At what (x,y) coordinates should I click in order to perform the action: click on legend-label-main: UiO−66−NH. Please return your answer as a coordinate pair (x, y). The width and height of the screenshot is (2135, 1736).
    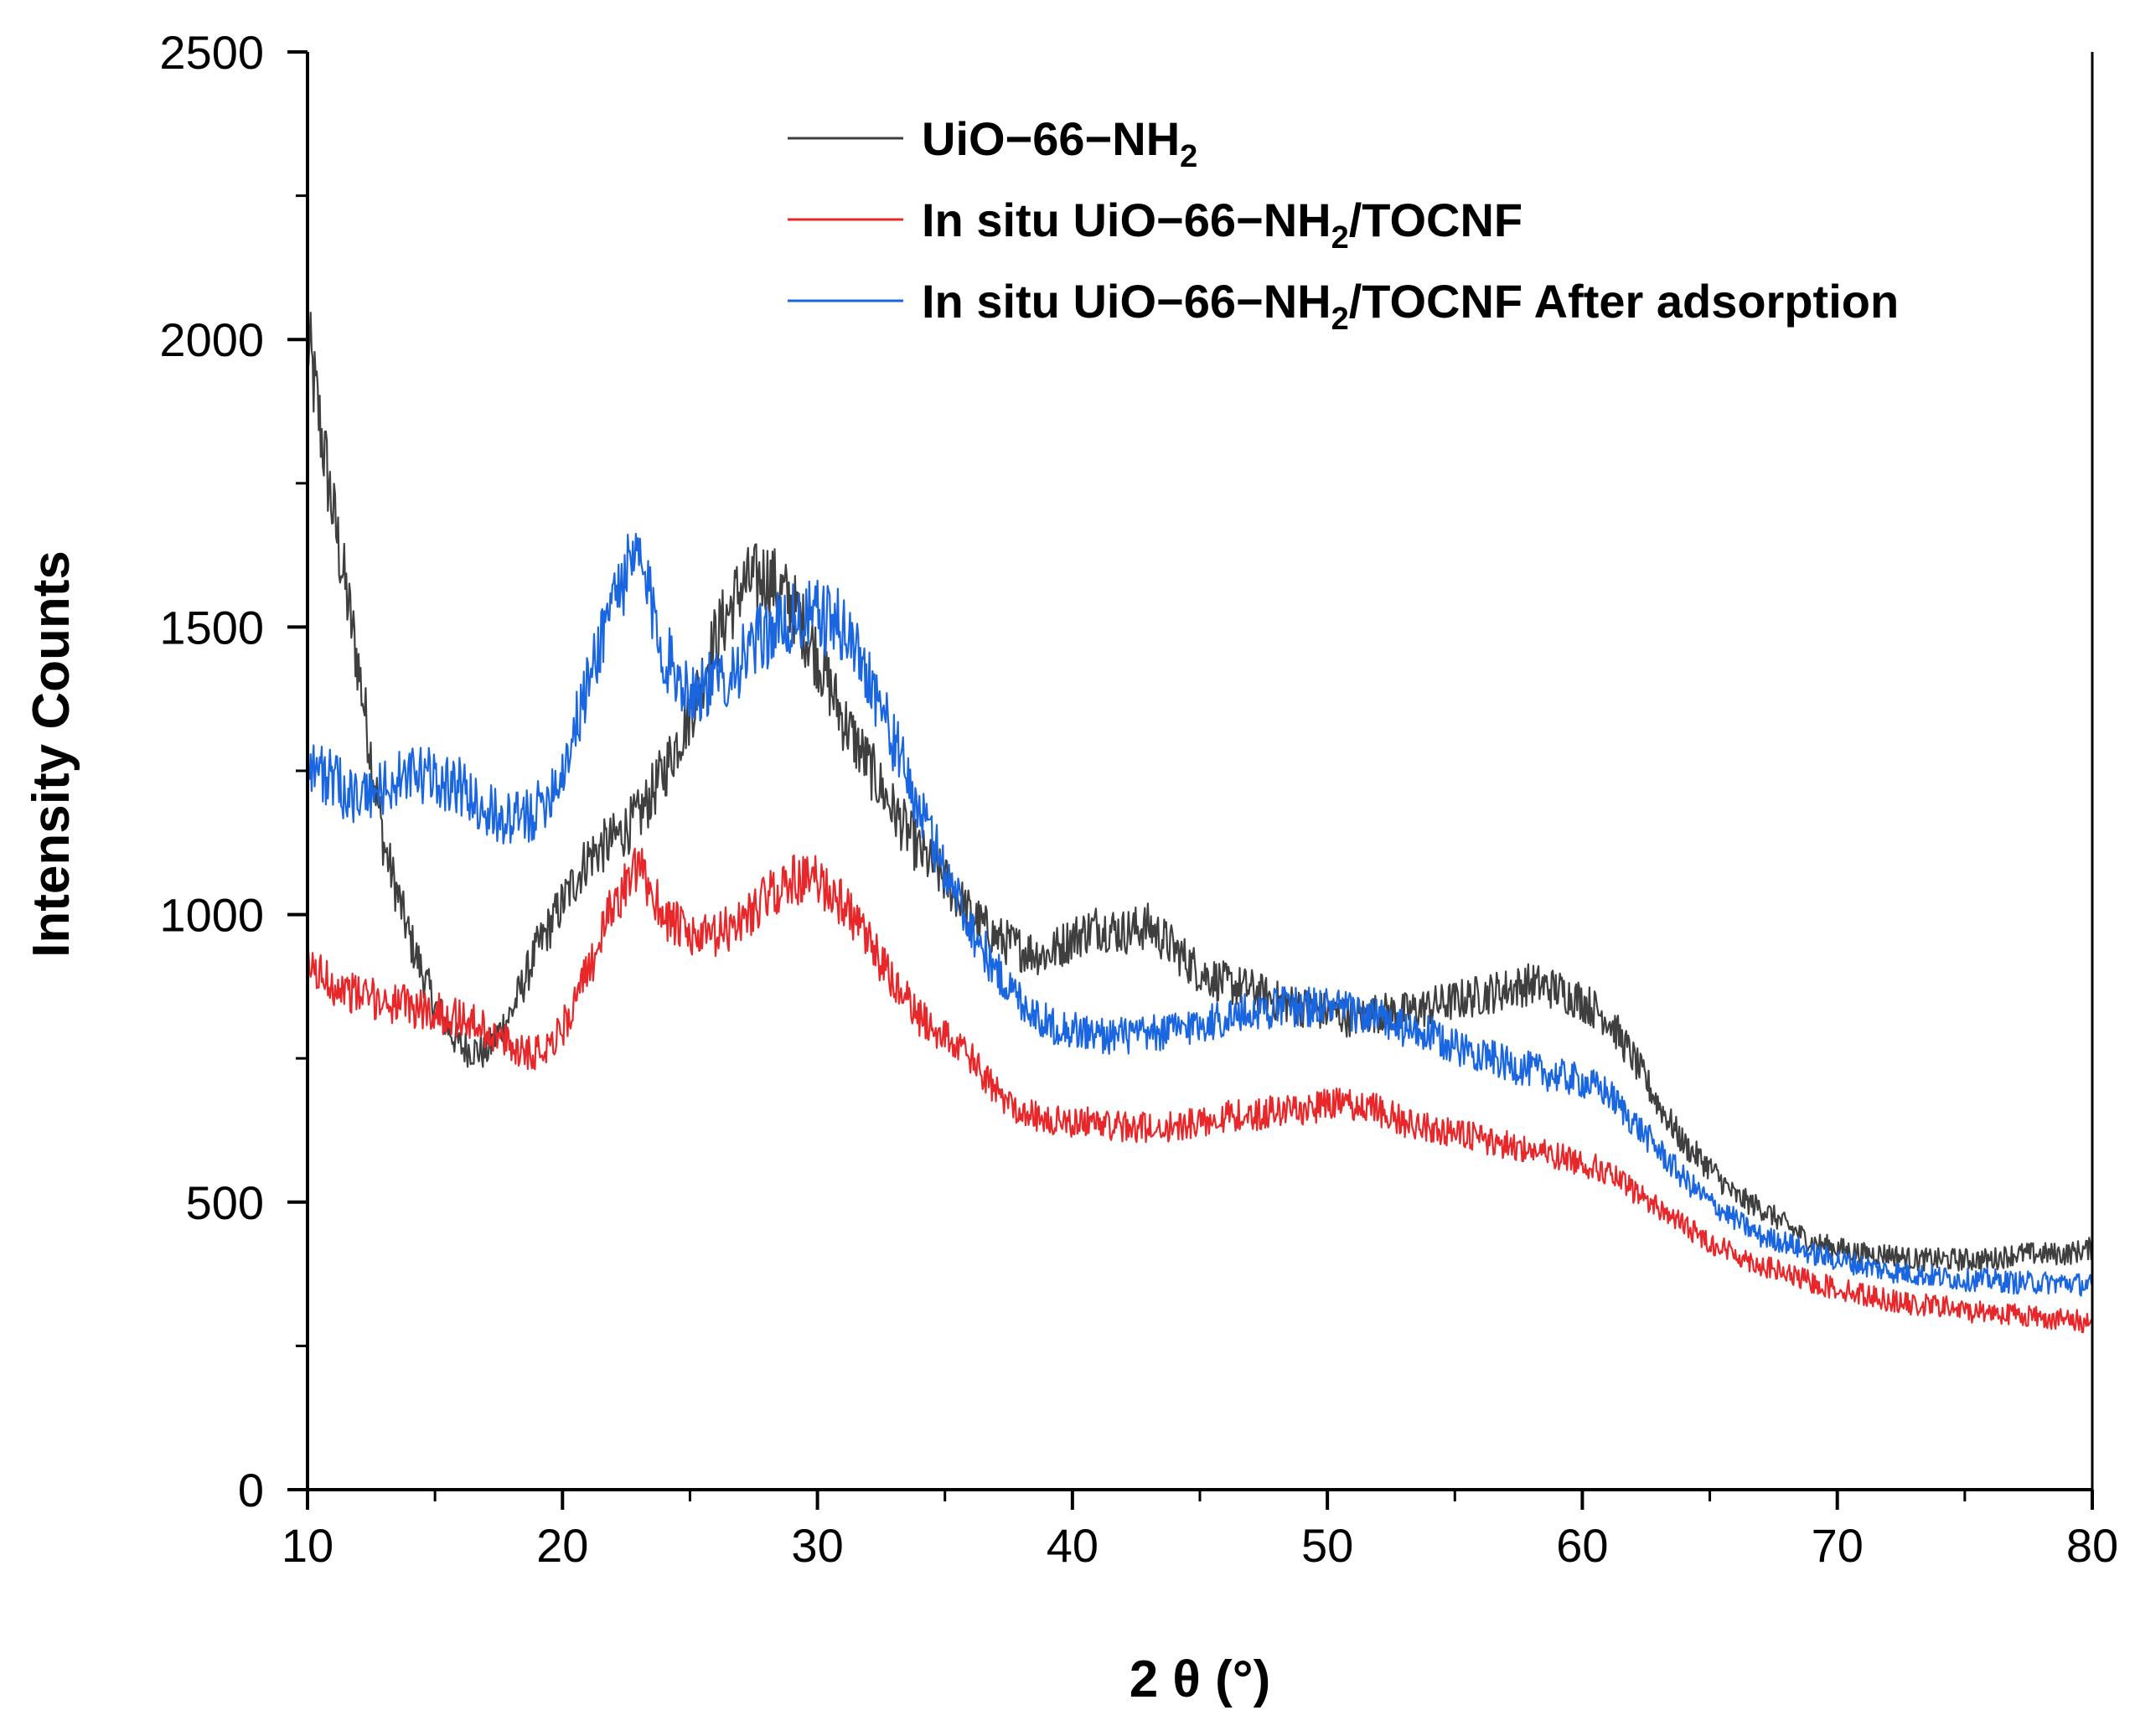
    Looking at the image, I should click on (1051, 138).